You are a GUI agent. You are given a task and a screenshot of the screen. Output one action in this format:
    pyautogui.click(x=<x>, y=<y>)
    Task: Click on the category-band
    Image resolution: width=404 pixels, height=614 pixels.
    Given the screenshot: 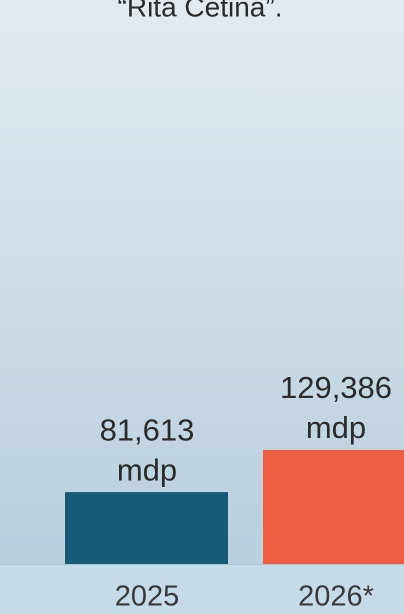 What is the action you would take?
    pyautogui.click(x=202, y=589)
    